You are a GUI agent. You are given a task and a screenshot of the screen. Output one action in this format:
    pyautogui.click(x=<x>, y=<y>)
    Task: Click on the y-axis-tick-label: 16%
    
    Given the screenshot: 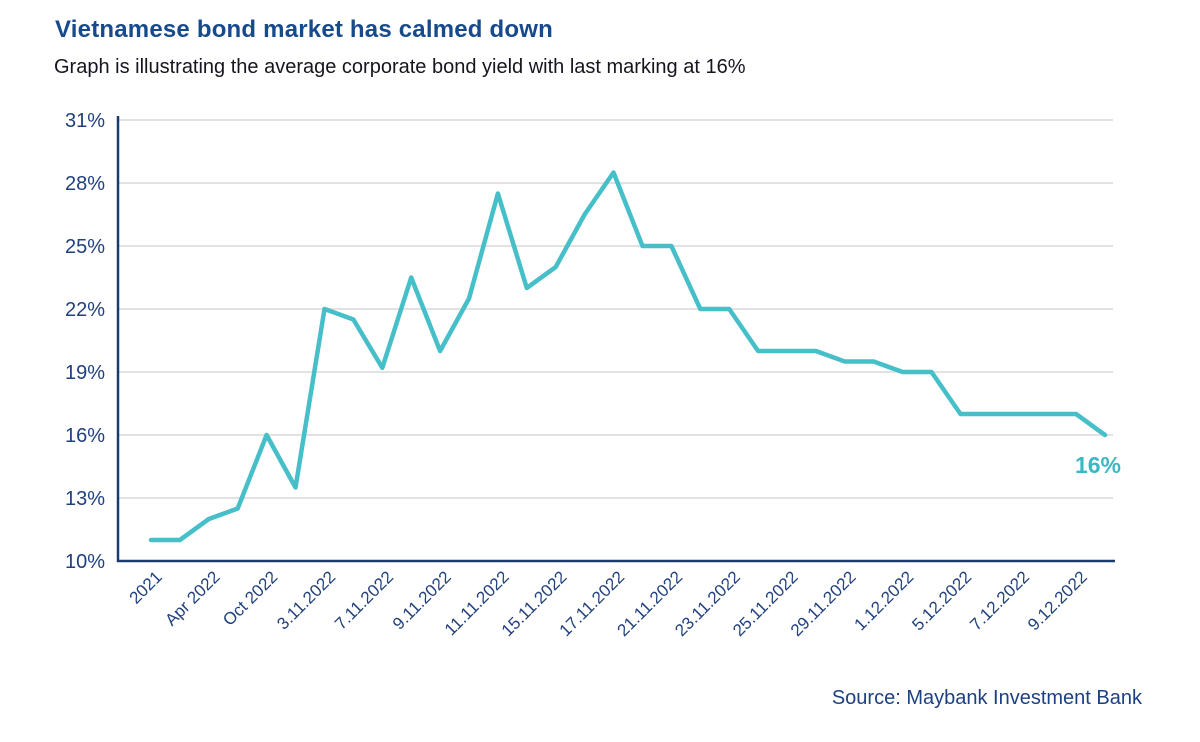 What is the action you would take?
    pyautogui.click(x=85, y=436)
    